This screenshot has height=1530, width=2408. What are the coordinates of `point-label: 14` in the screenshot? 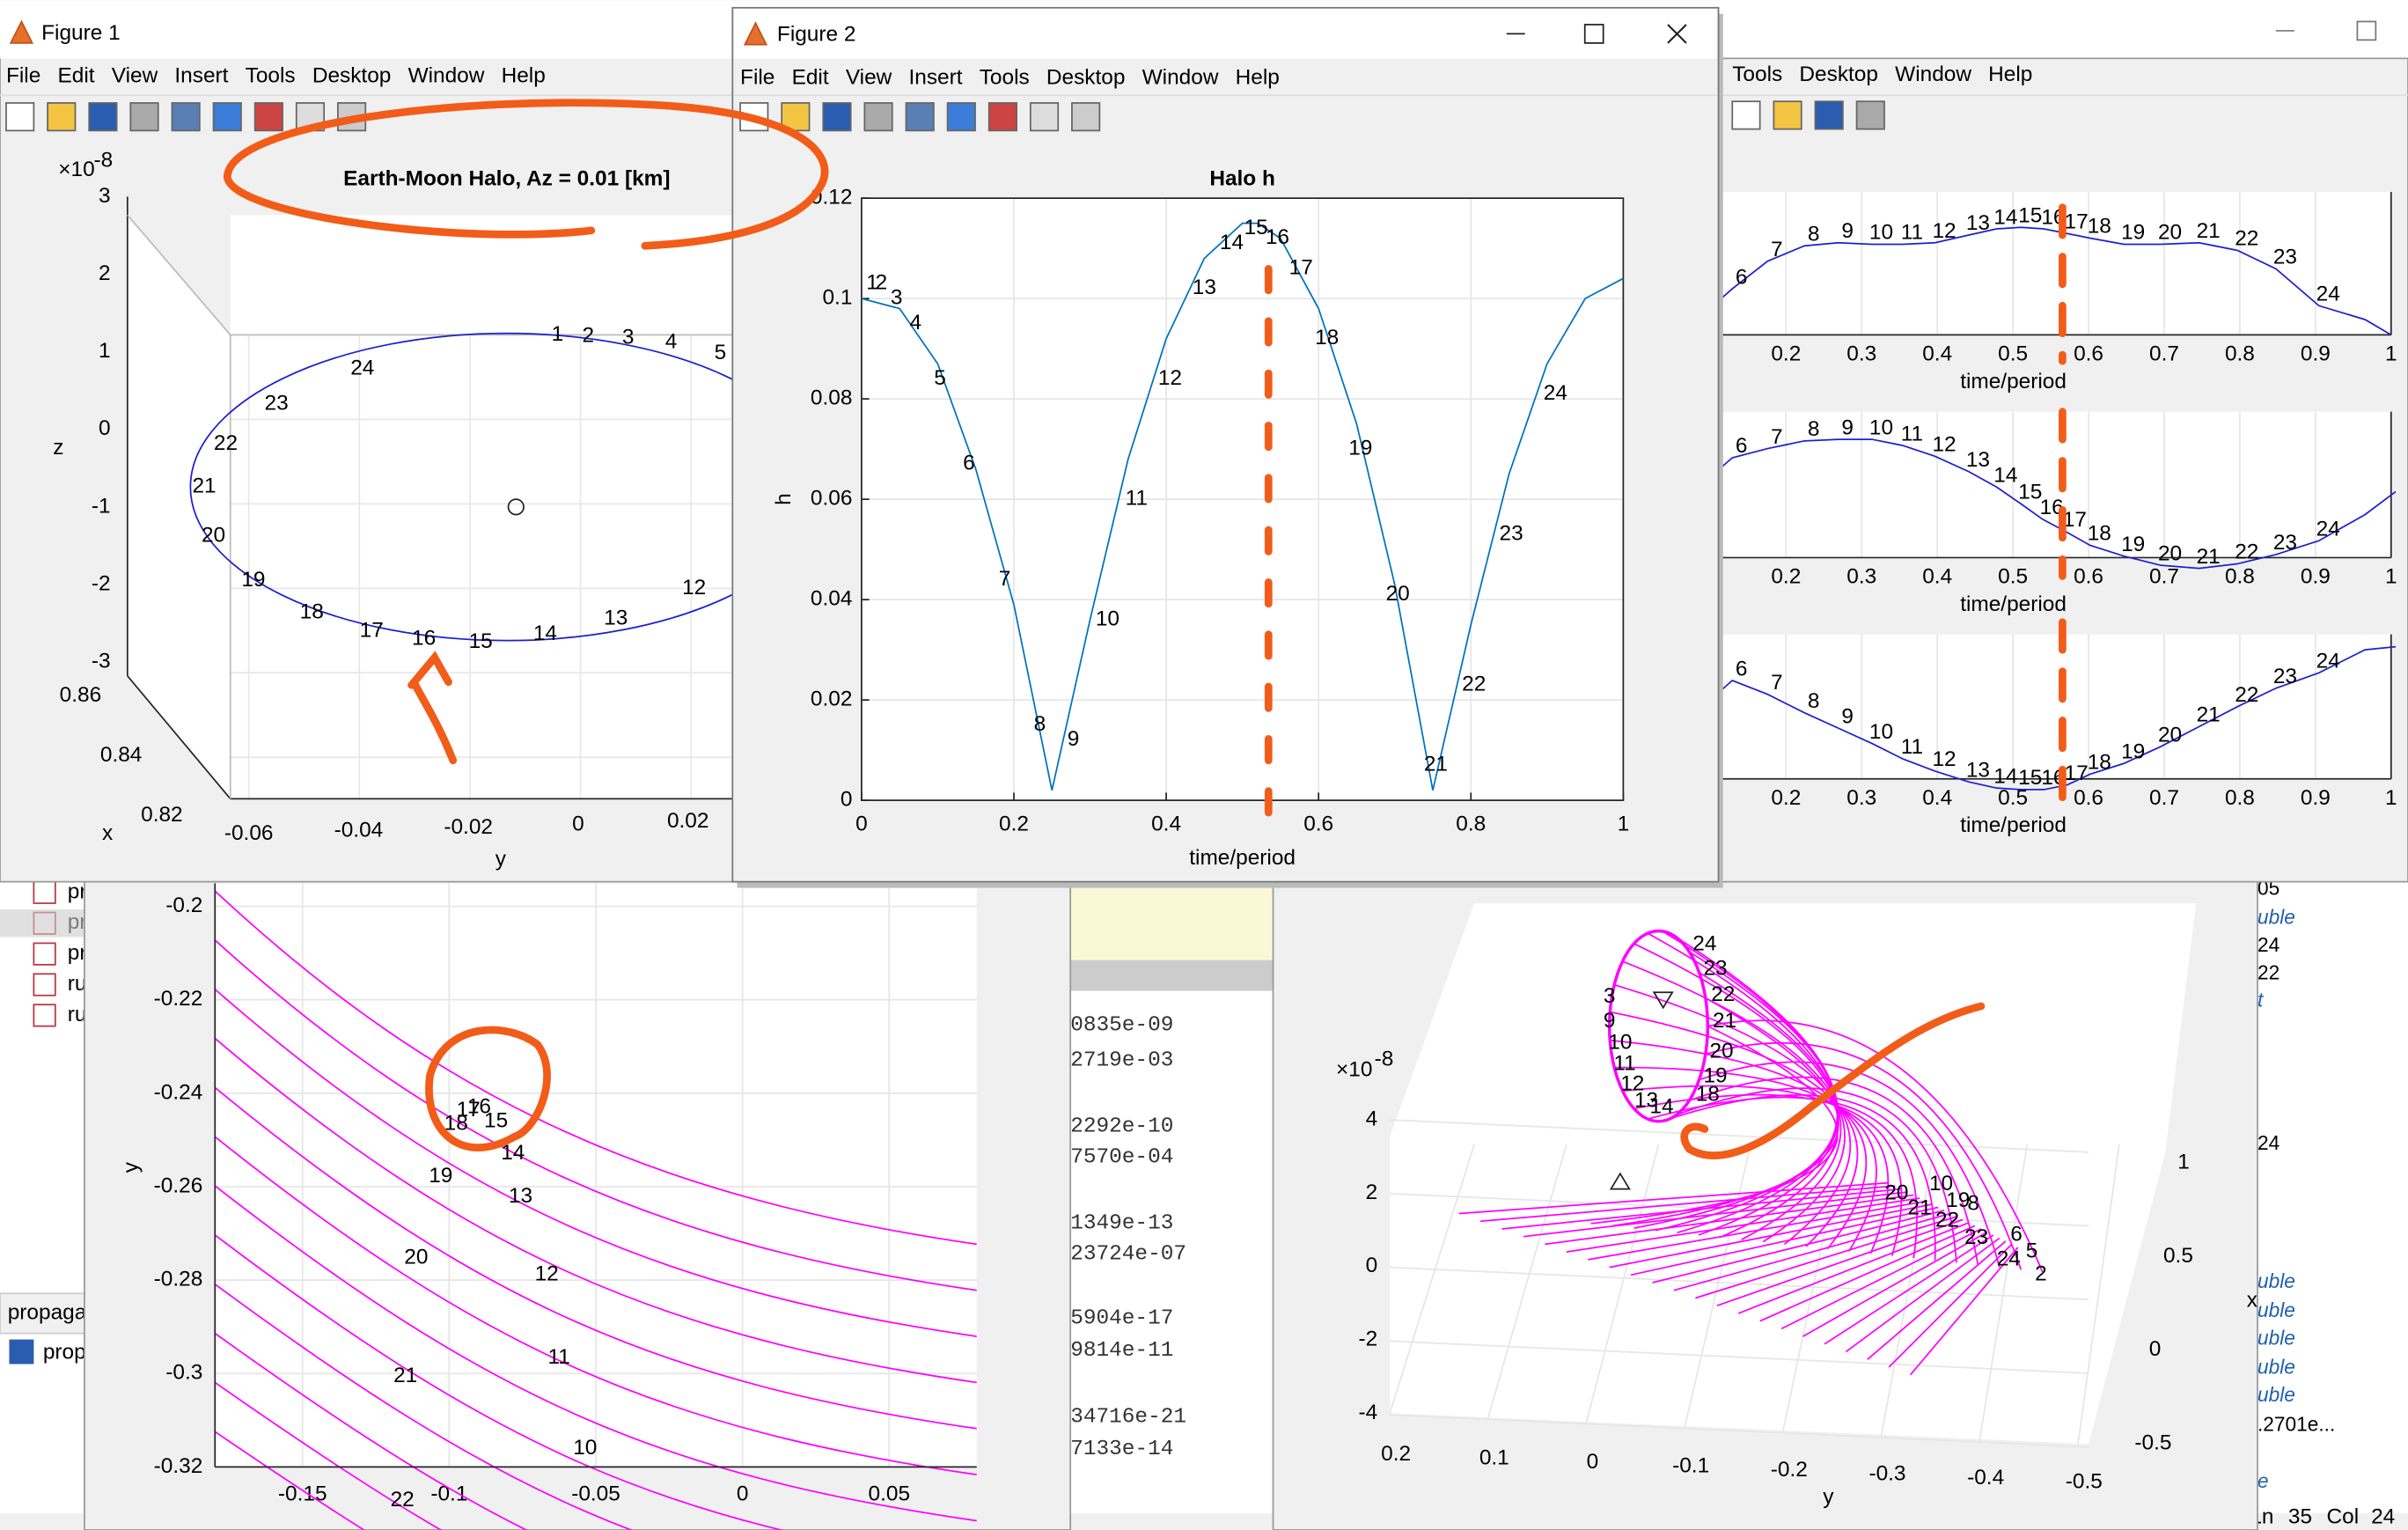 It's located at (2005, 475).